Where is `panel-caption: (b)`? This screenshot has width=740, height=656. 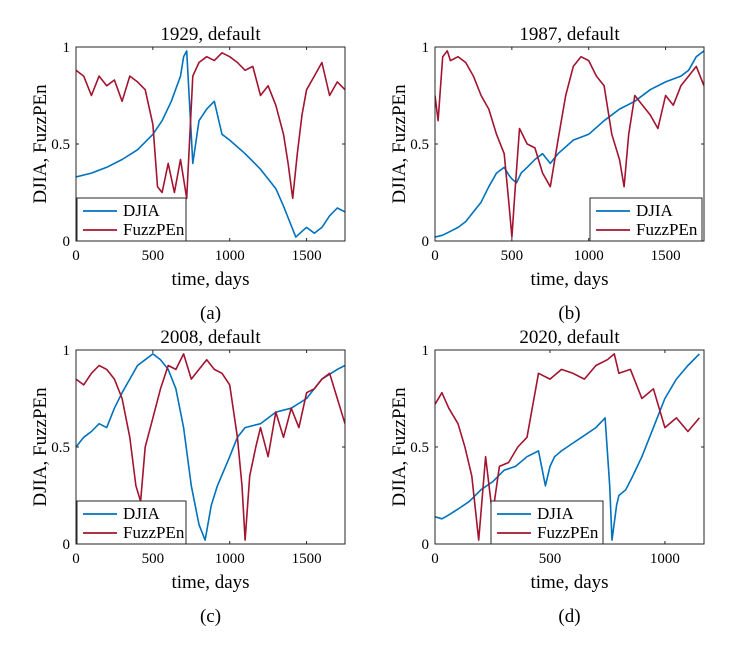
panel-caption: (b) is located at coordinates (569, 313).